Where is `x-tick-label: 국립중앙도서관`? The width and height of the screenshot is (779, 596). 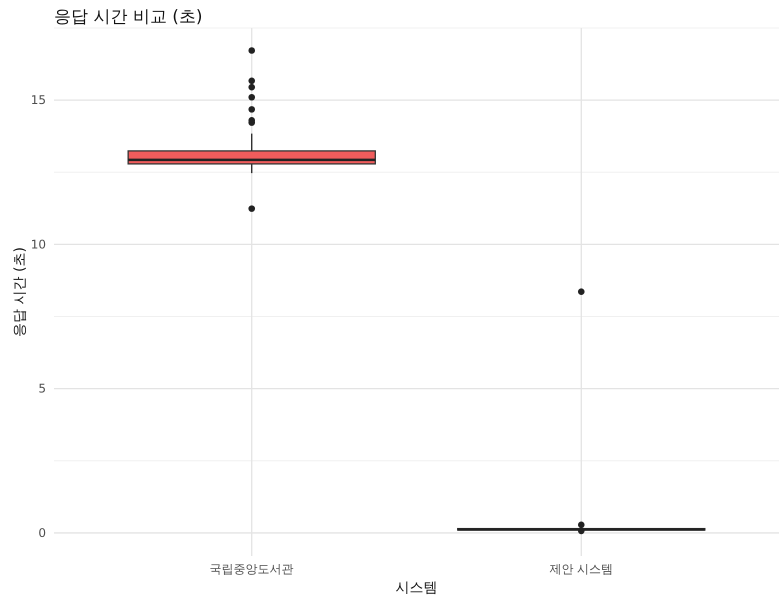 x-tick-label: 국립중앙도서관 is located at coordinates (252, 569).